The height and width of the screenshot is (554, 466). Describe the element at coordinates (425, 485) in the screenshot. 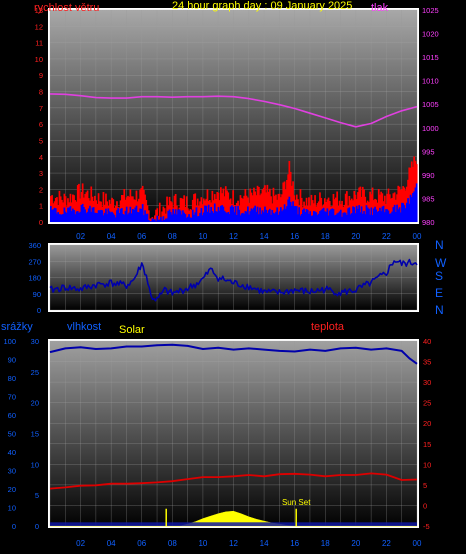

I see `temperature-tick-label: 5` at that location.